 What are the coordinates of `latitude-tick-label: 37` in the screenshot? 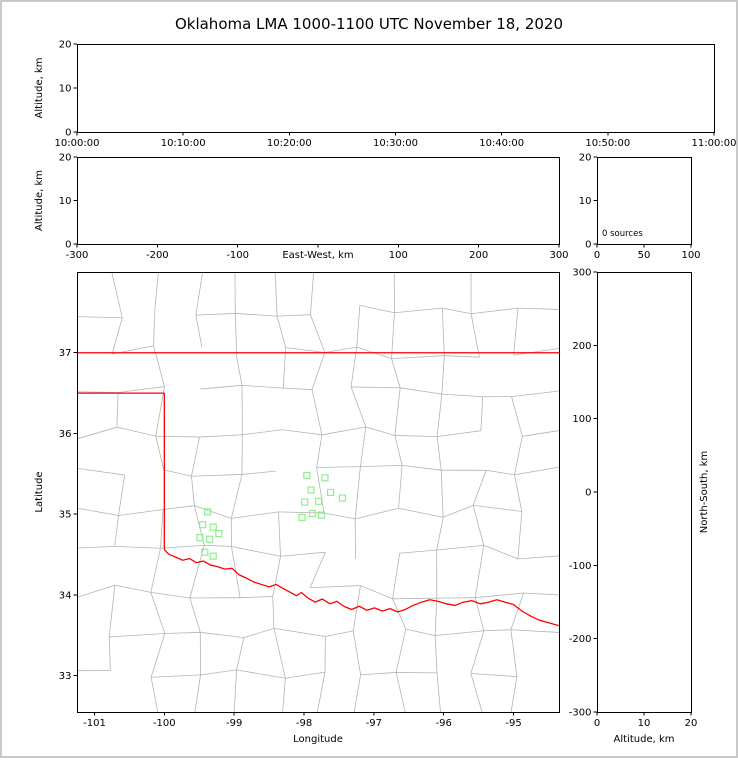 It's located at (65, 353).